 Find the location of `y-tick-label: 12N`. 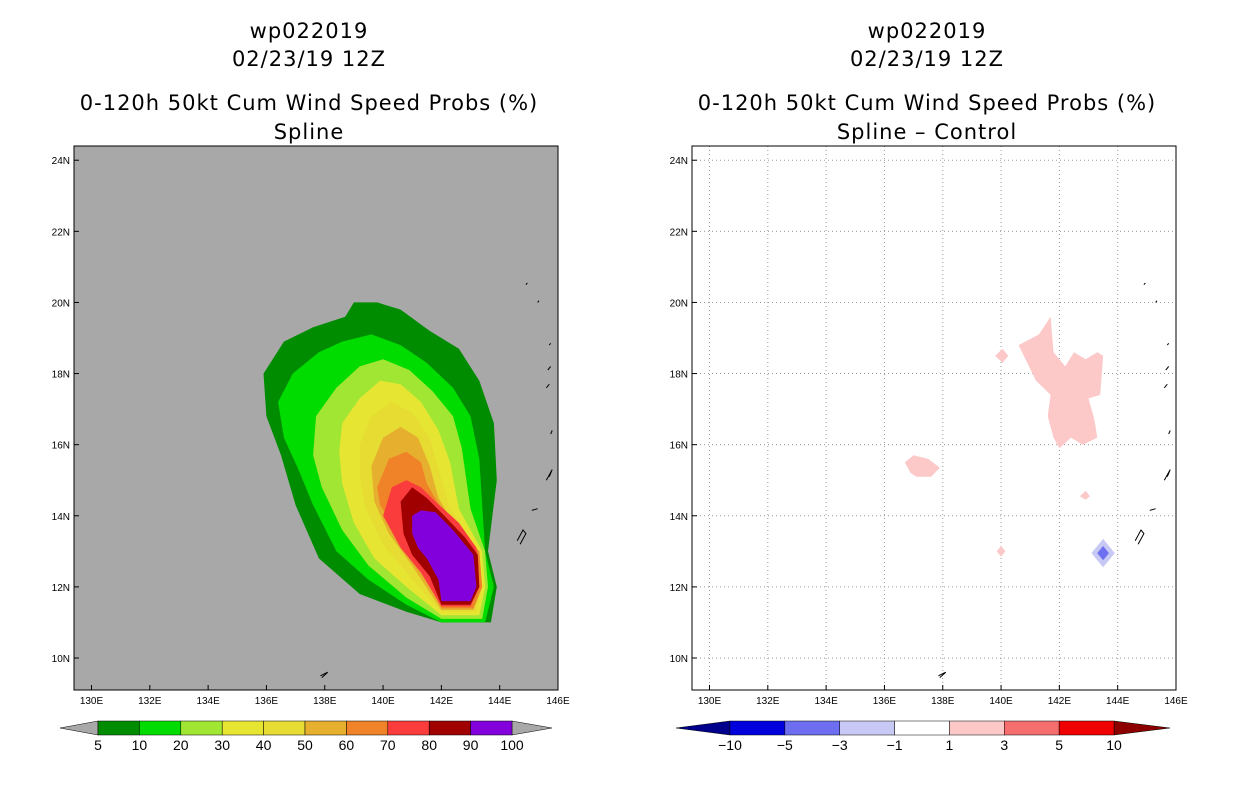

y-tick-label: 12N is located at coordinates (61, 588).